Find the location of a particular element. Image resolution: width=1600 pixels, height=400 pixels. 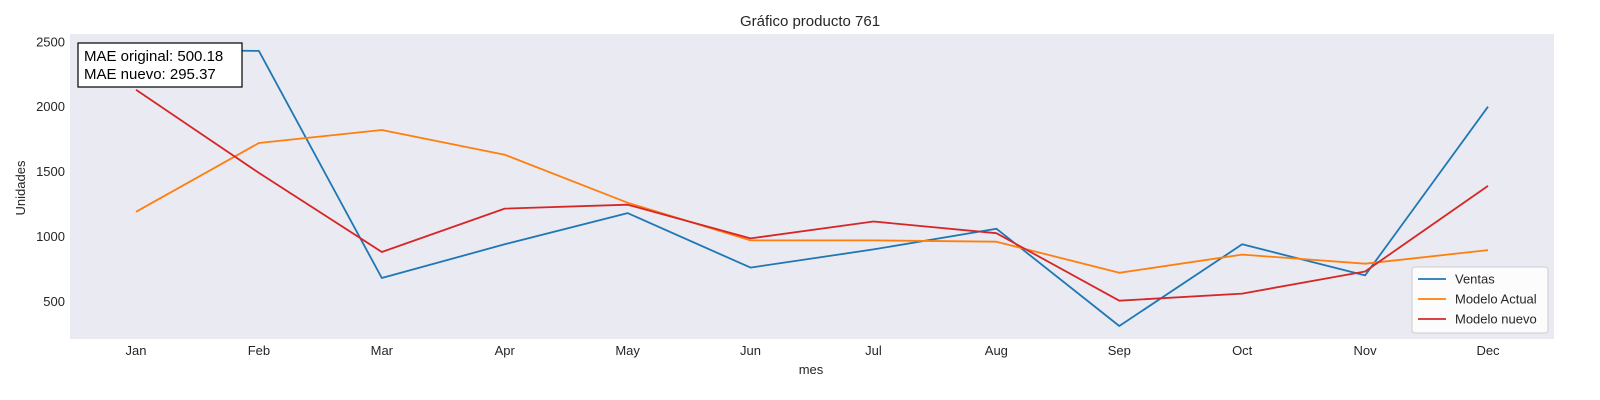

x-tick-label: Mar is located at coordinates (382, 350).